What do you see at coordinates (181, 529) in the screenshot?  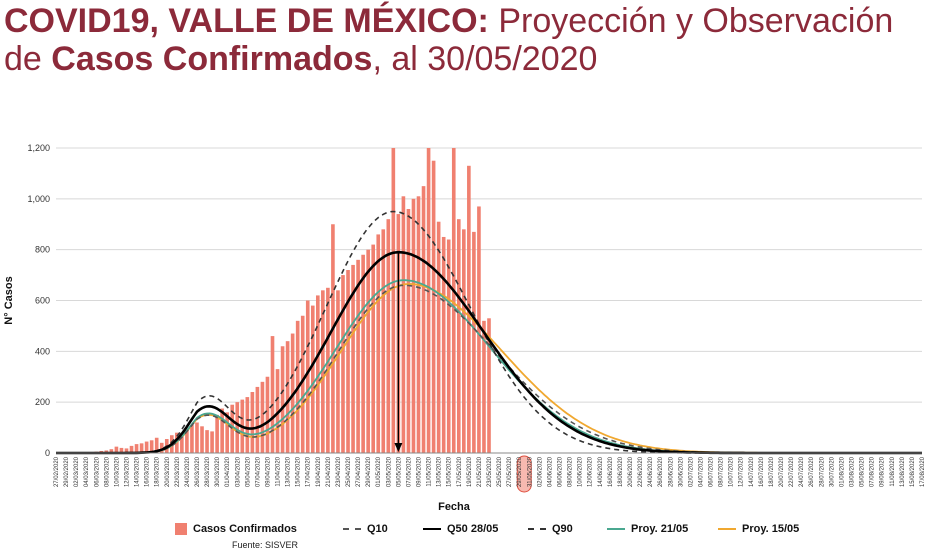 I see `legend-swatch-bars` at bounding box center [181, 529].